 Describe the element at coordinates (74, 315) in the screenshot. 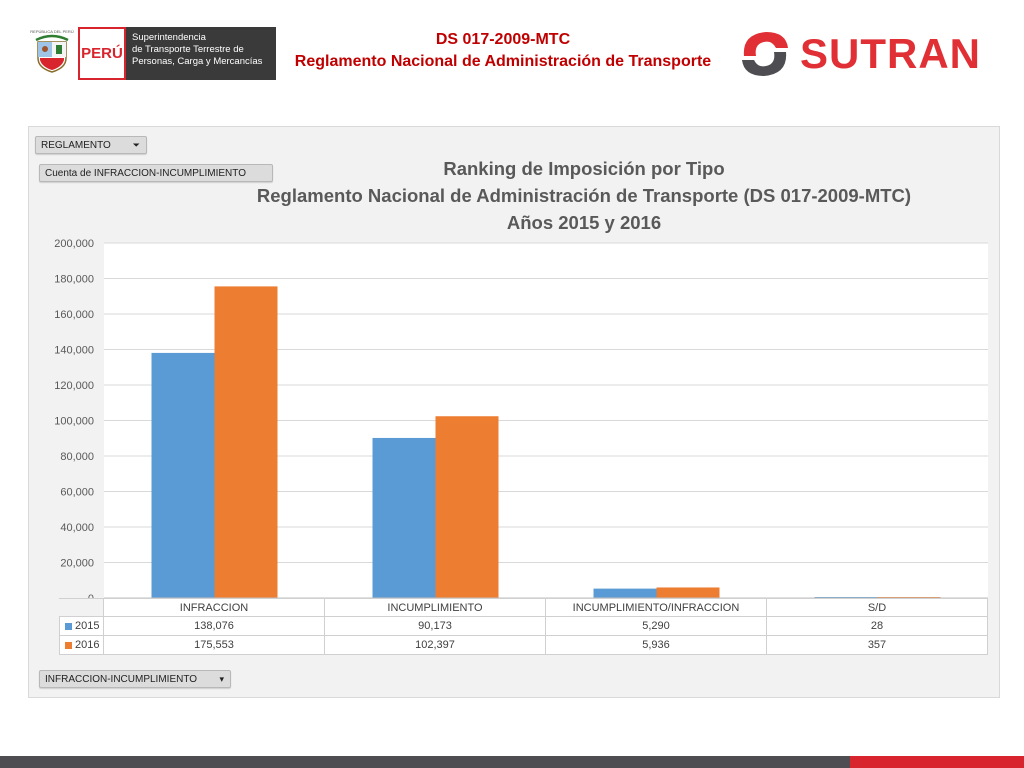

I see `y-tick-label: 160,000` at that location.